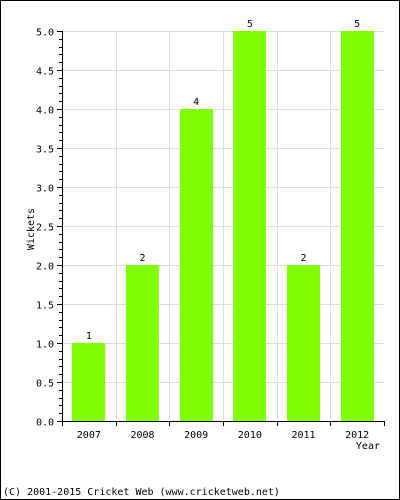 The height and width of the screenshot is (500, 400). What do you see at coordinates (89, 336) in the screenshot?
I see `data-label-2007: 1` at bounding box center [89, 336].